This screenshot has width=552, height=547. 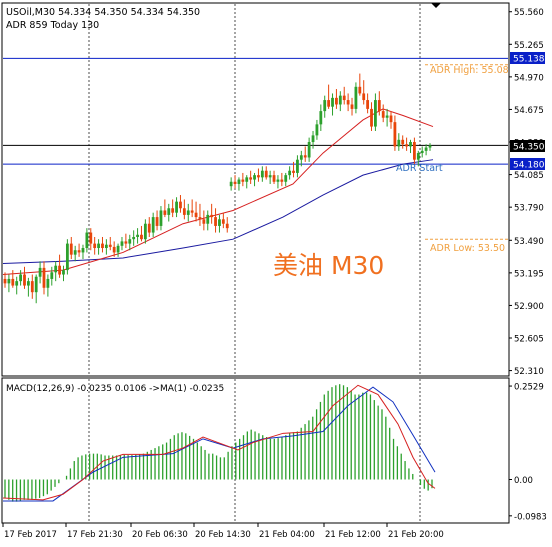 What do you see at coordinates (469, 70) in the screenshot?
I see `adr-high-label: ADR High: 55.08` at bounding box center [469, 70].